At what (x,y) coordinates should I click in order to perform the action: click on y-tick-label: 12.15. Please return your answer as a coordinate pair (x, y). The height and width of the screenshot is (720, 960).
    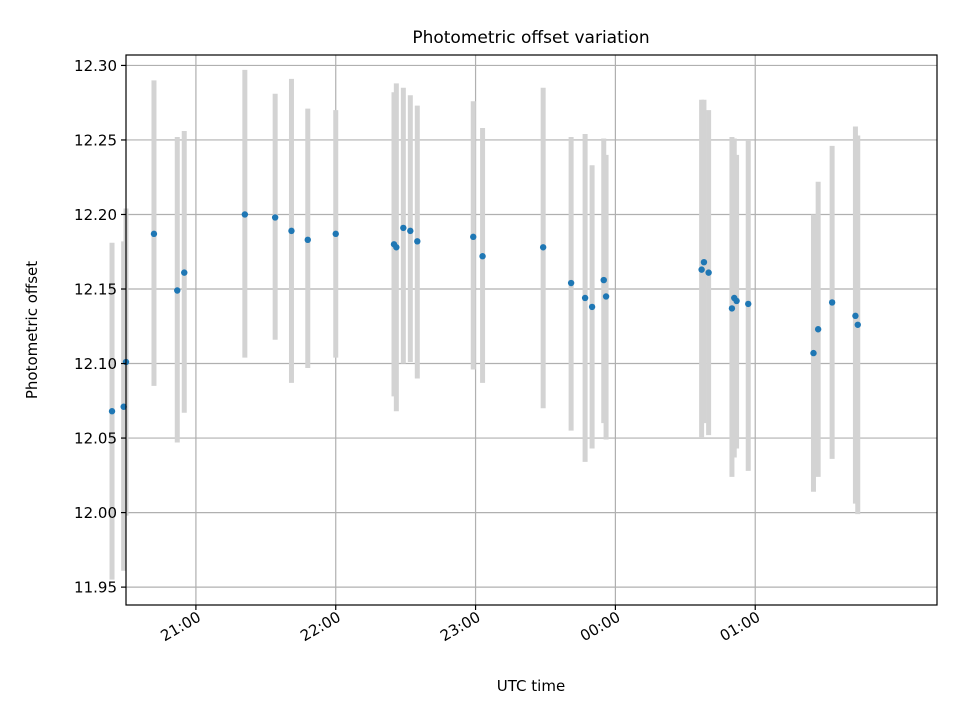
    Looking at the image, I should click on (95, 290).